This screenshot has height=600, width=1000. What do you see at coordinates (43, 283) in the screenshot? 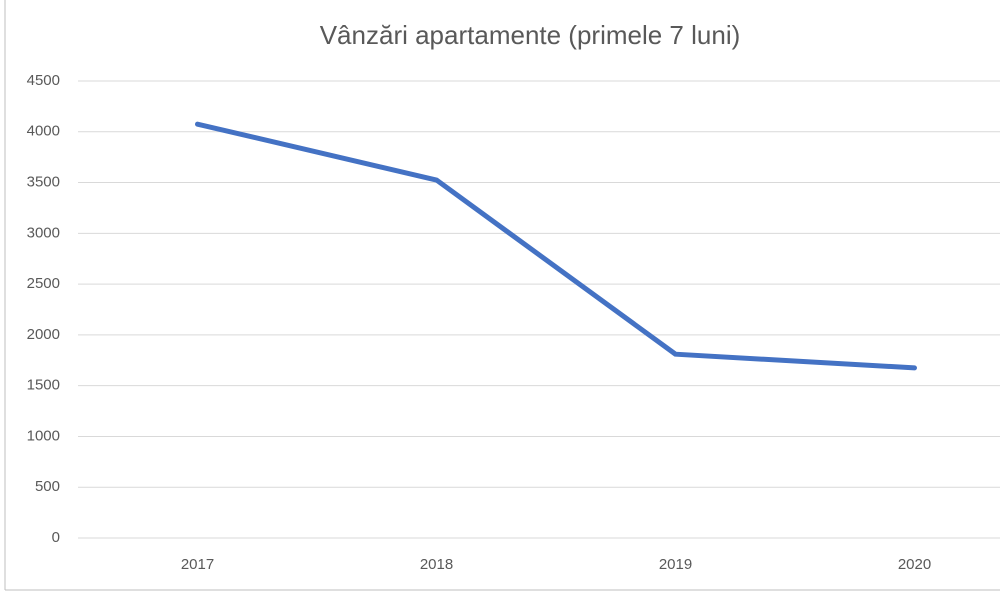
I see `y-tick-label: 2500` at bounding box center [43, 283].